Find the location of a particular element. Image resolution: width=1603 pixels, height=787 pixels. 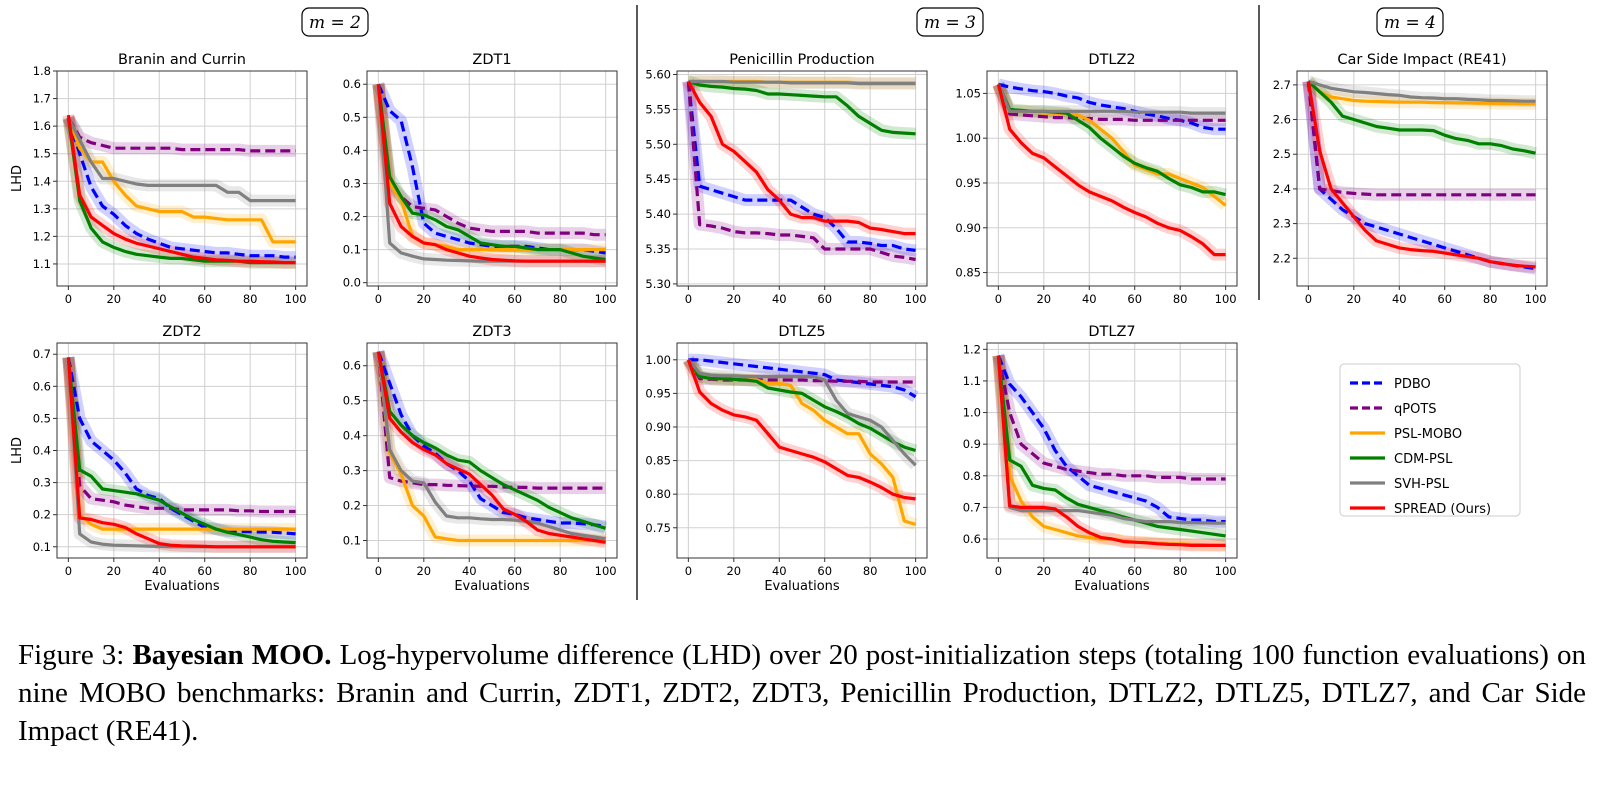

y-tick-label: 0.80 is located at coordinates (658, 494).